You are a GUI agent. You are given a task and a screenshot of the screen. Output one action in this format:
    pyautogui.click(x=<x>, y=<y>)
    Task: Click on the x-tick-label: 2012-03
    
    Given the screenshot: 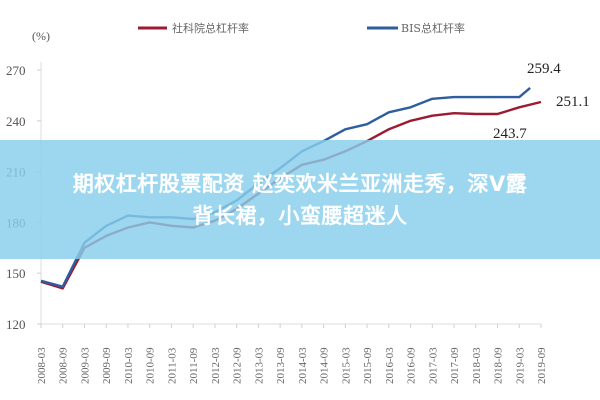 What is the action you would take?
    pyautogui.click(x=216, y=365)
    